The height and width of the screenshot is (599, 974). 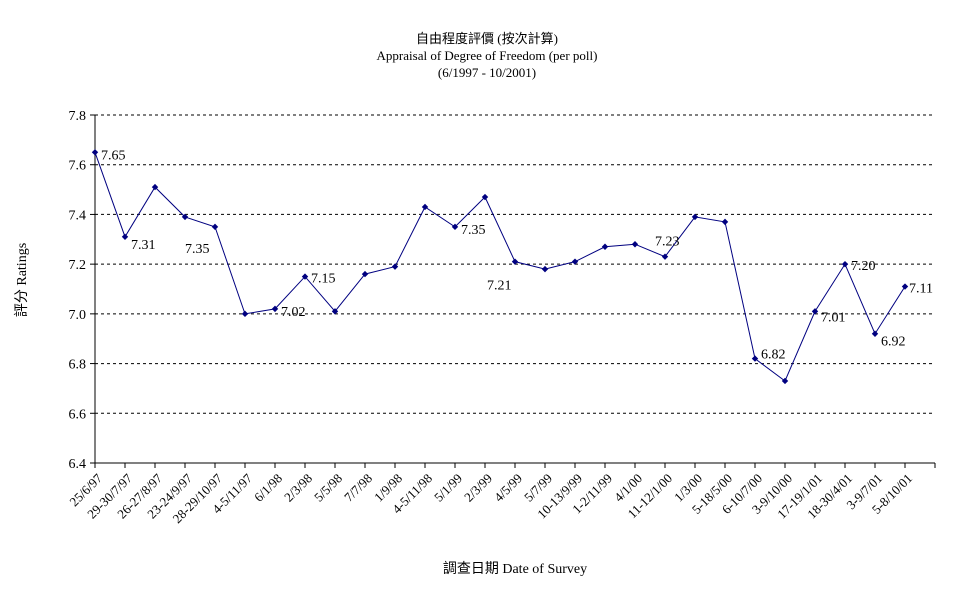 I want to click on data-label: 7.20, so click(x=863, y=266).